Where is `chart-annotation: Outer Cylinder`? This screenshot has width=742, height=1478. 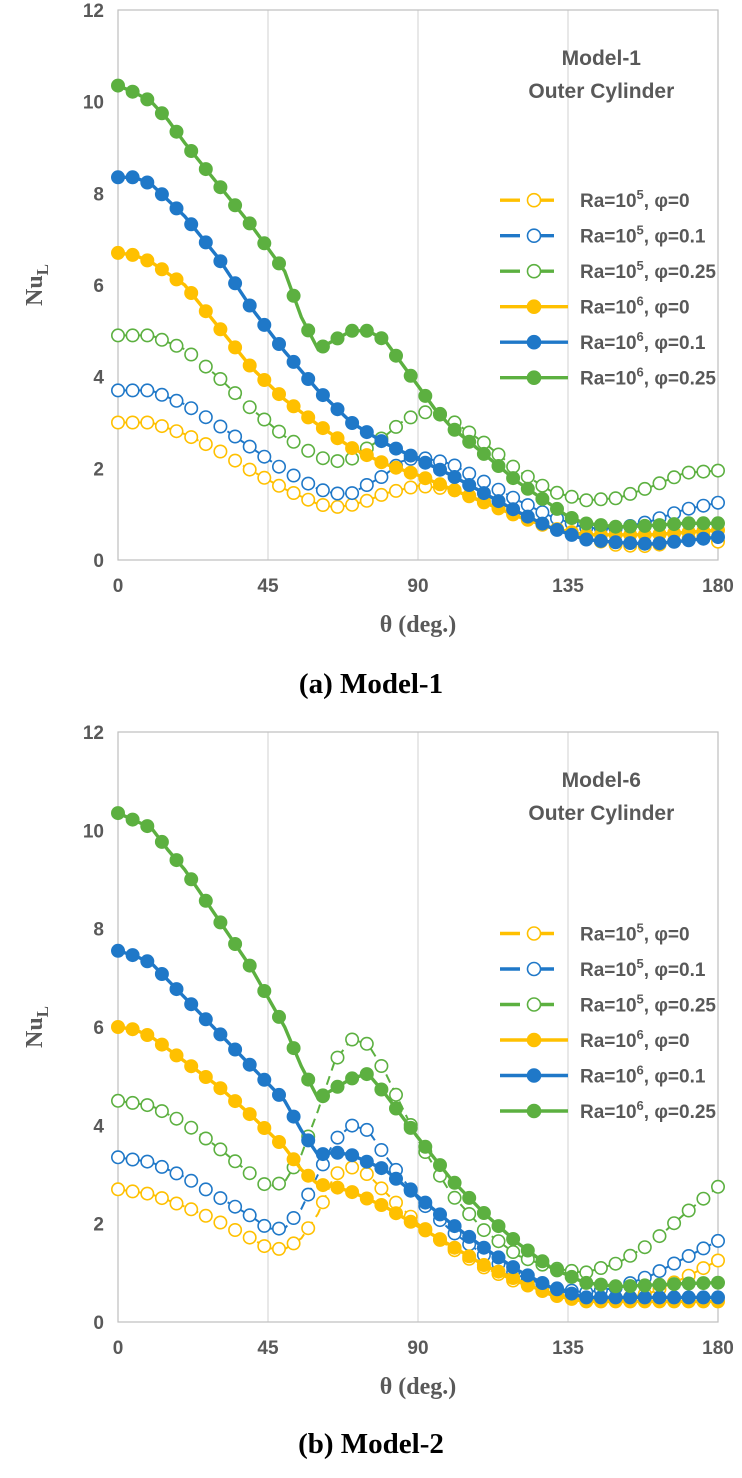
chart-annotation: Outer Cylinder is located at coordinates (601, 91).